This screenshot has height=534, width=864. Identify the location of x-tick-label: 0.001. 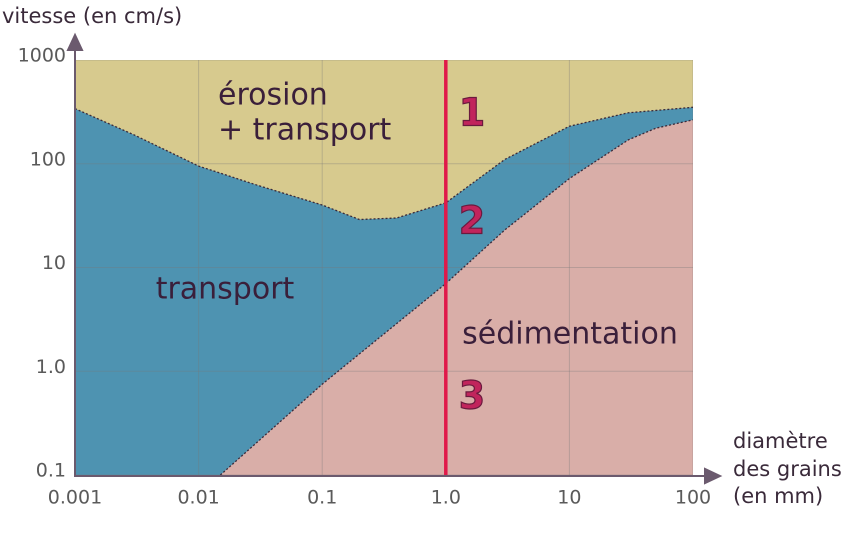
(75, 498).